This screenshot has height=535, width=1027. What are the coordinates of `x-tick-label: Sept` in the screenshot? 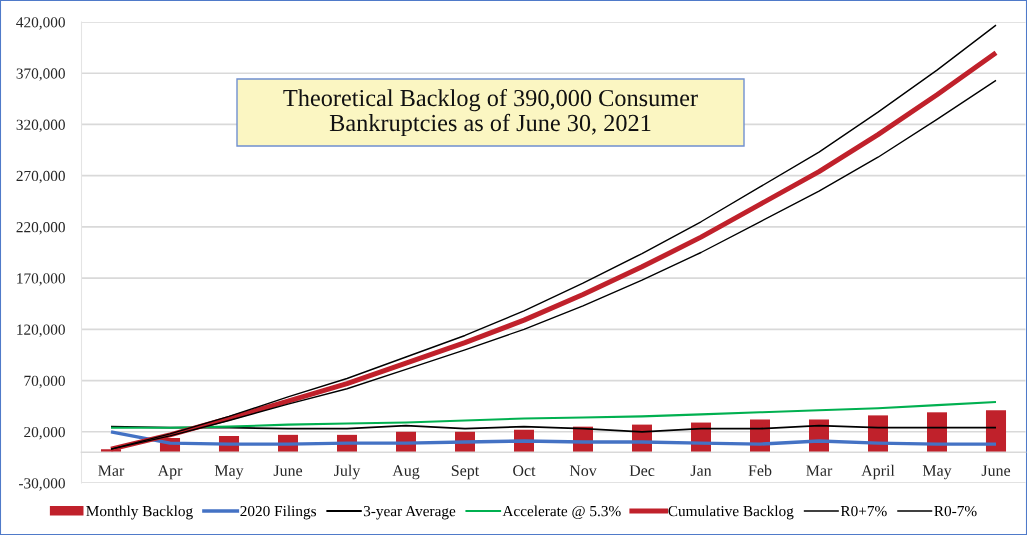 It's located at (465, 472).